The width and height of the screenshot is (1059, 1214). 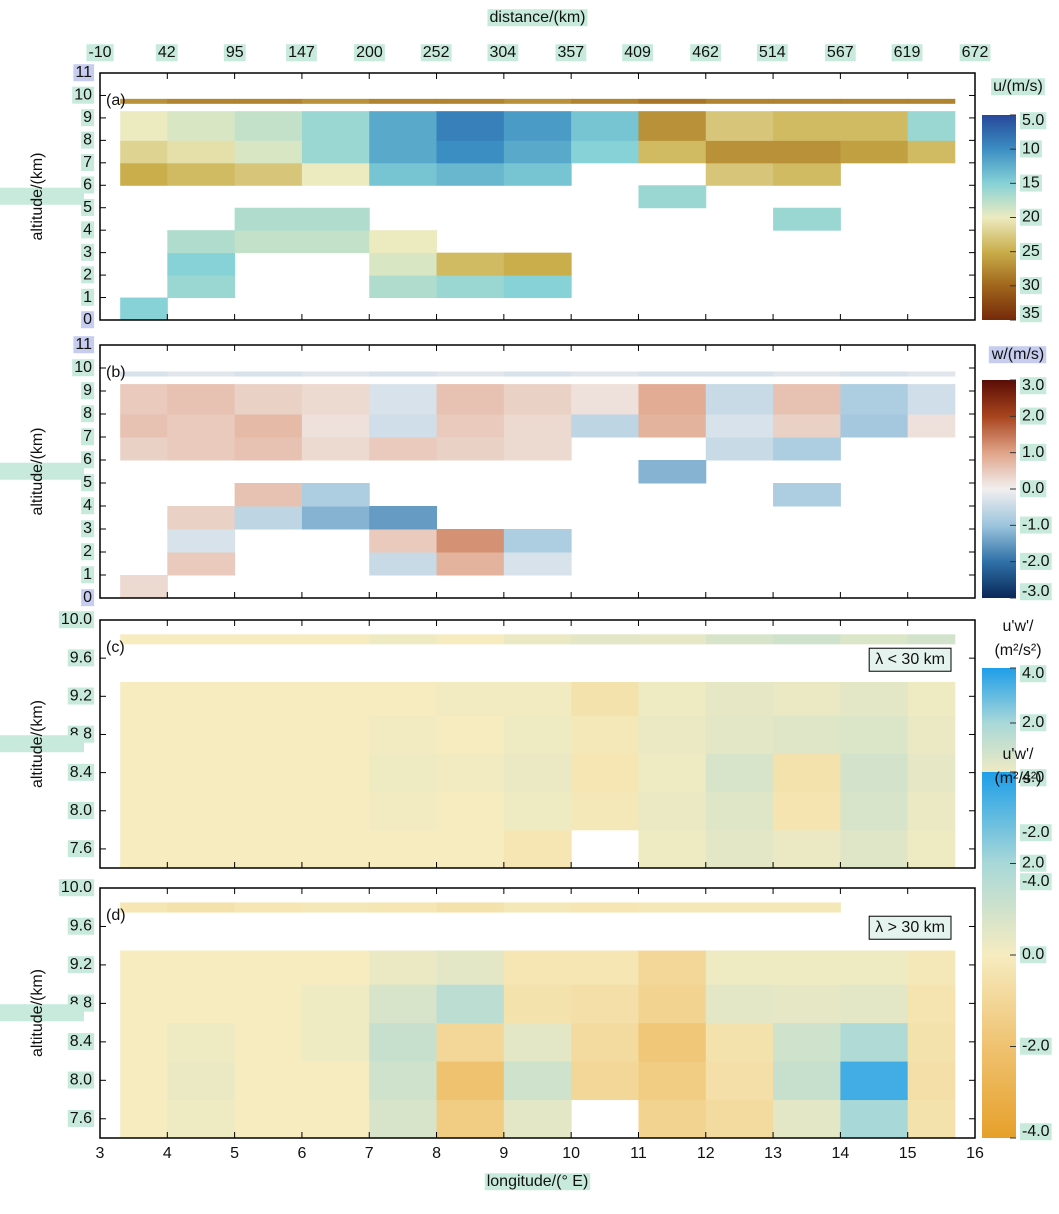 What do you see at coordinates (76, 887) in the screenshot?
I see `y-tick-label: 10.0` at bounding box center [76, 887].